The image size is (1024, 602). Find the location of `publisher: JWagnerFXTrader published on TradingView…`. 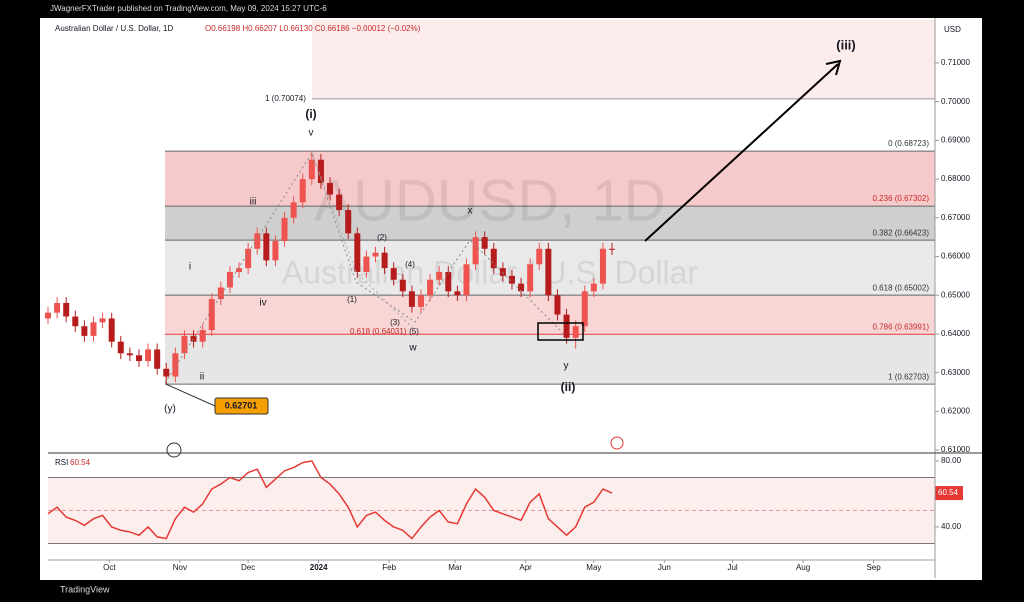

publisher: JWagnerFXTrader published on TradingView… is located at coordinates (188, 8).